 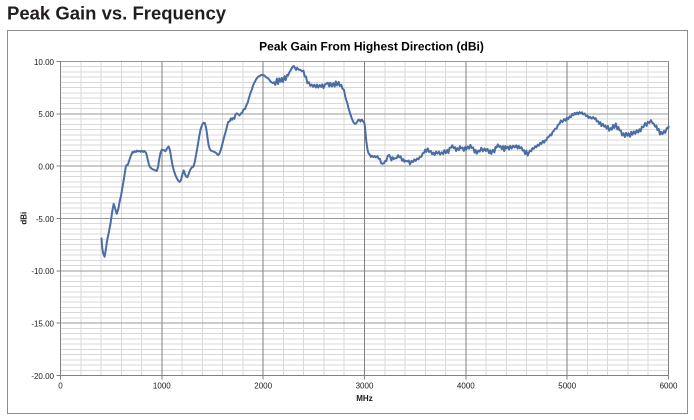 I want to click on svg-text: 10.00, so click(x=44, y=62).